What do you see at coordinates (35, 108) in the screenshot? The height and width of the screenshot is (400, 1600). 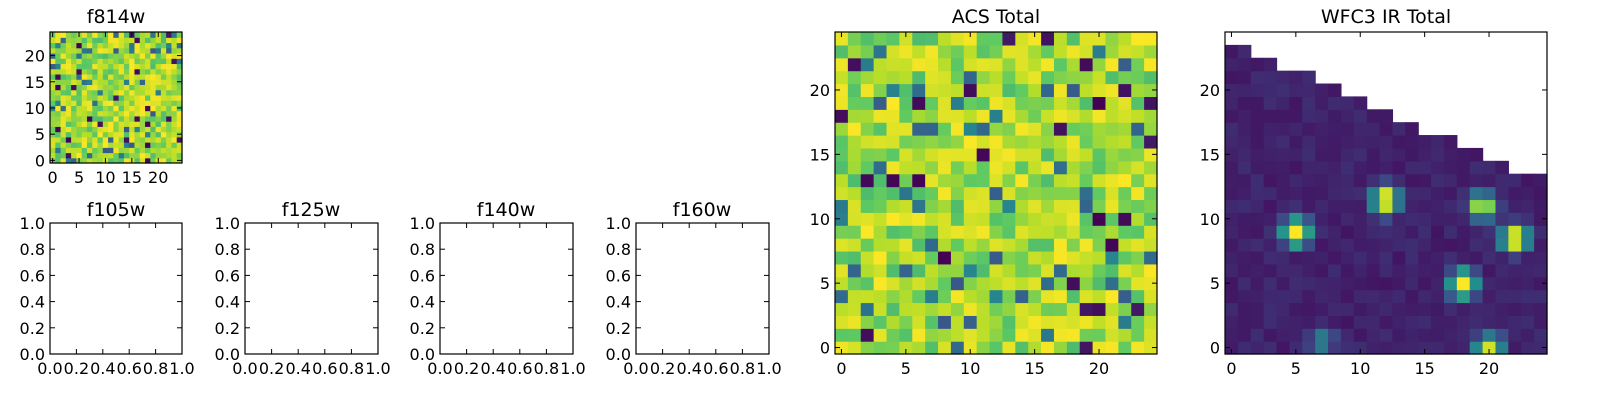 I see `y-tick-label: 10` at bounding box center [35, 108].